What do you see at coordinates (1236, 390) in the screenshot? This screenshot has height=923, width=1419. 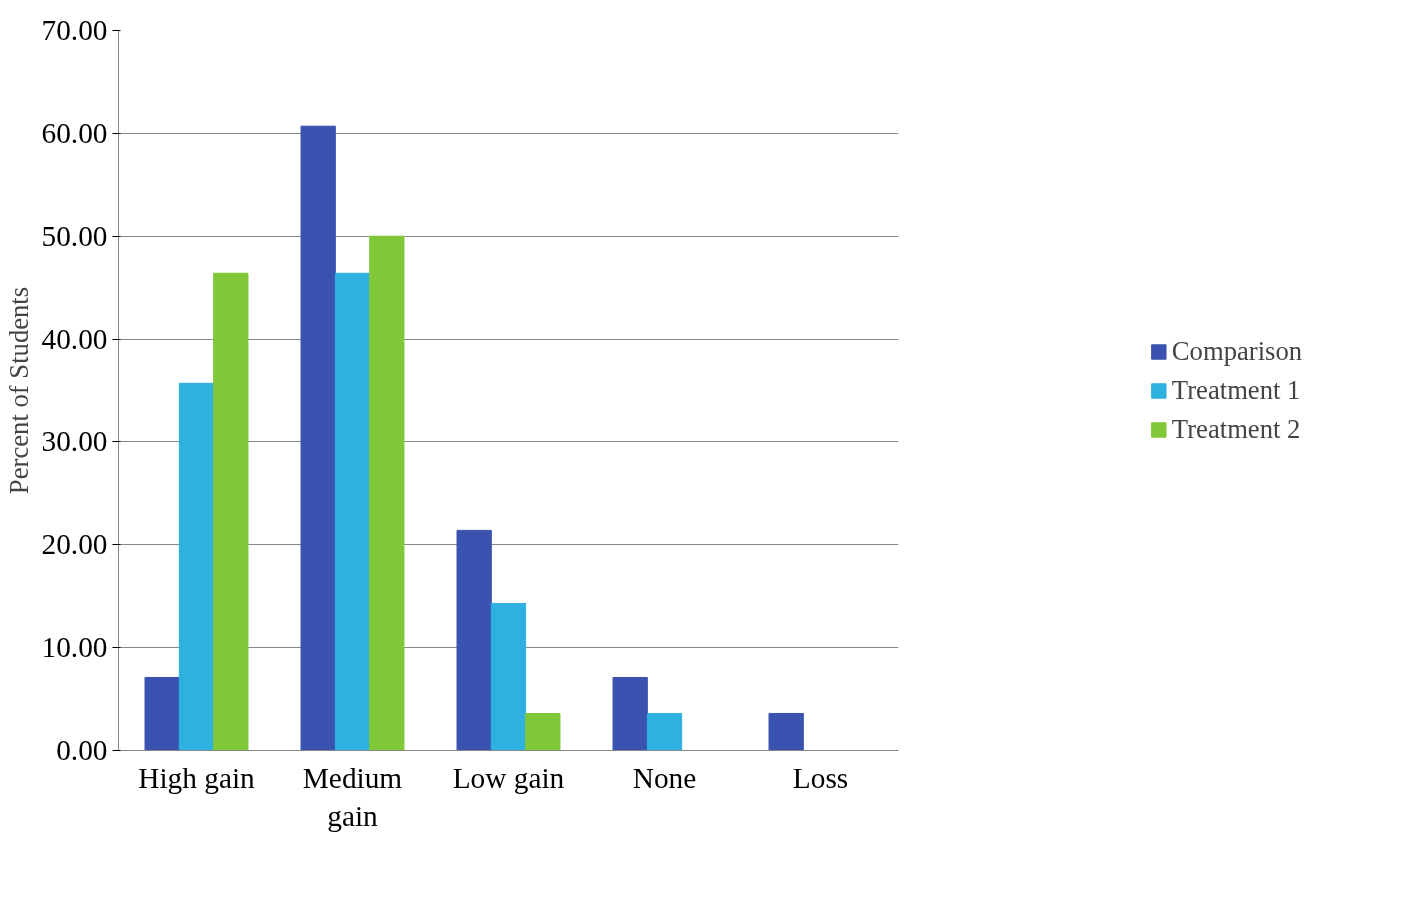 I see `legend-label: Treatment 1` at bounding box center [1236, 390].